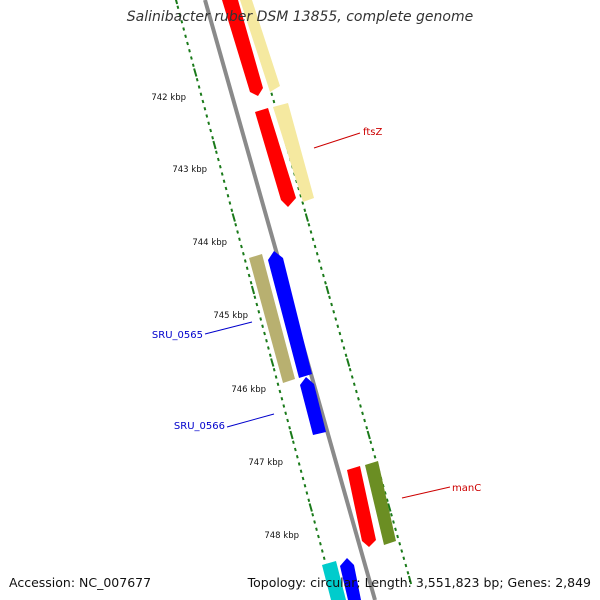  I want to click on feature-khaki-sru0565, so click(272, 318).